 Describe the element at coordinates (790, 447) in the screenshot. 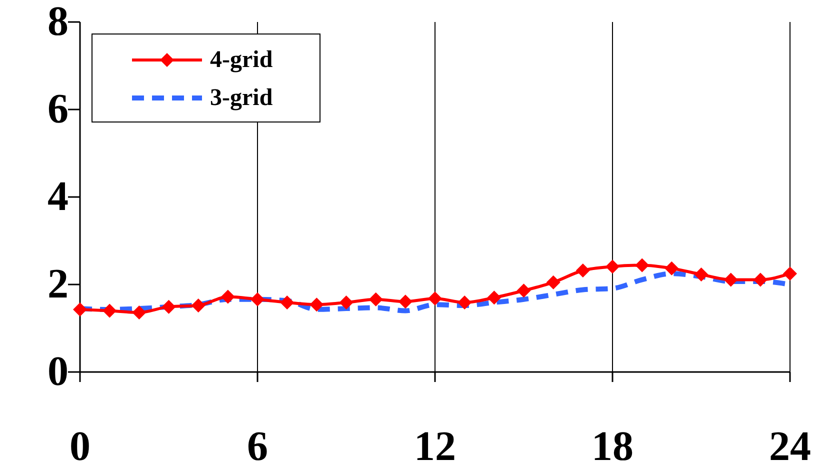

I see `x-tick-label: 24` at that location.